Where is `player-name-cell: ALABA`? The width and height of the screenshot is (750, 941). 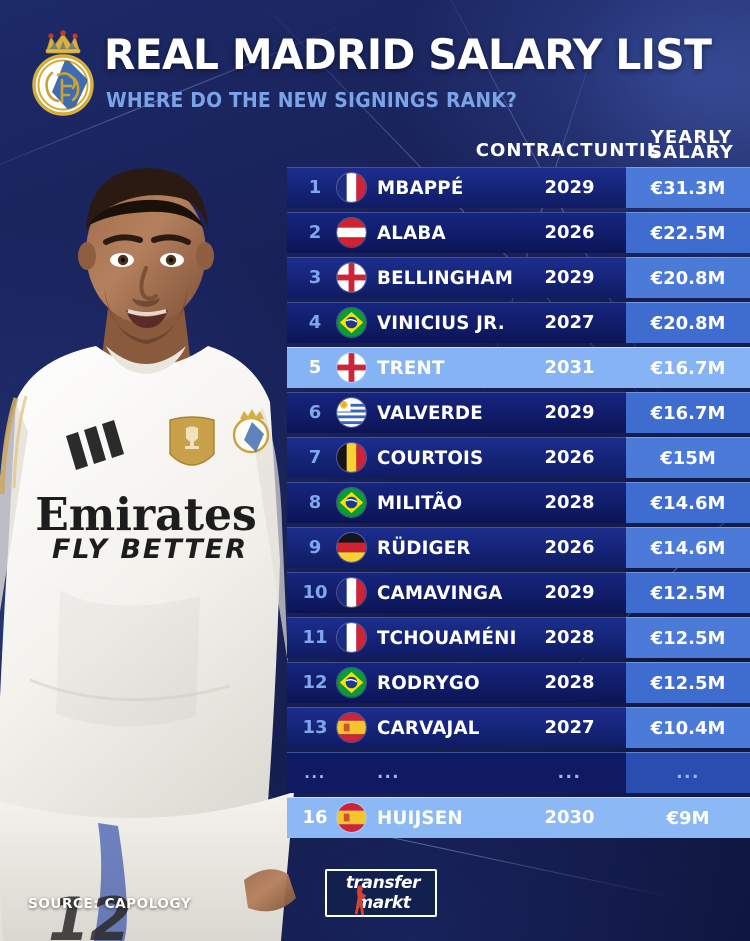
player-name-cell: ALABA is located at coordinates (411, 232).